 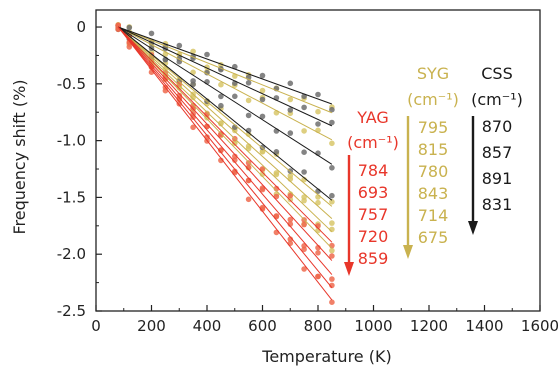 What do you see at coordinates (326, 356) in the screenshot?
I see `x-axis-label: Temperature (K)` at bounding box center [326, 356].